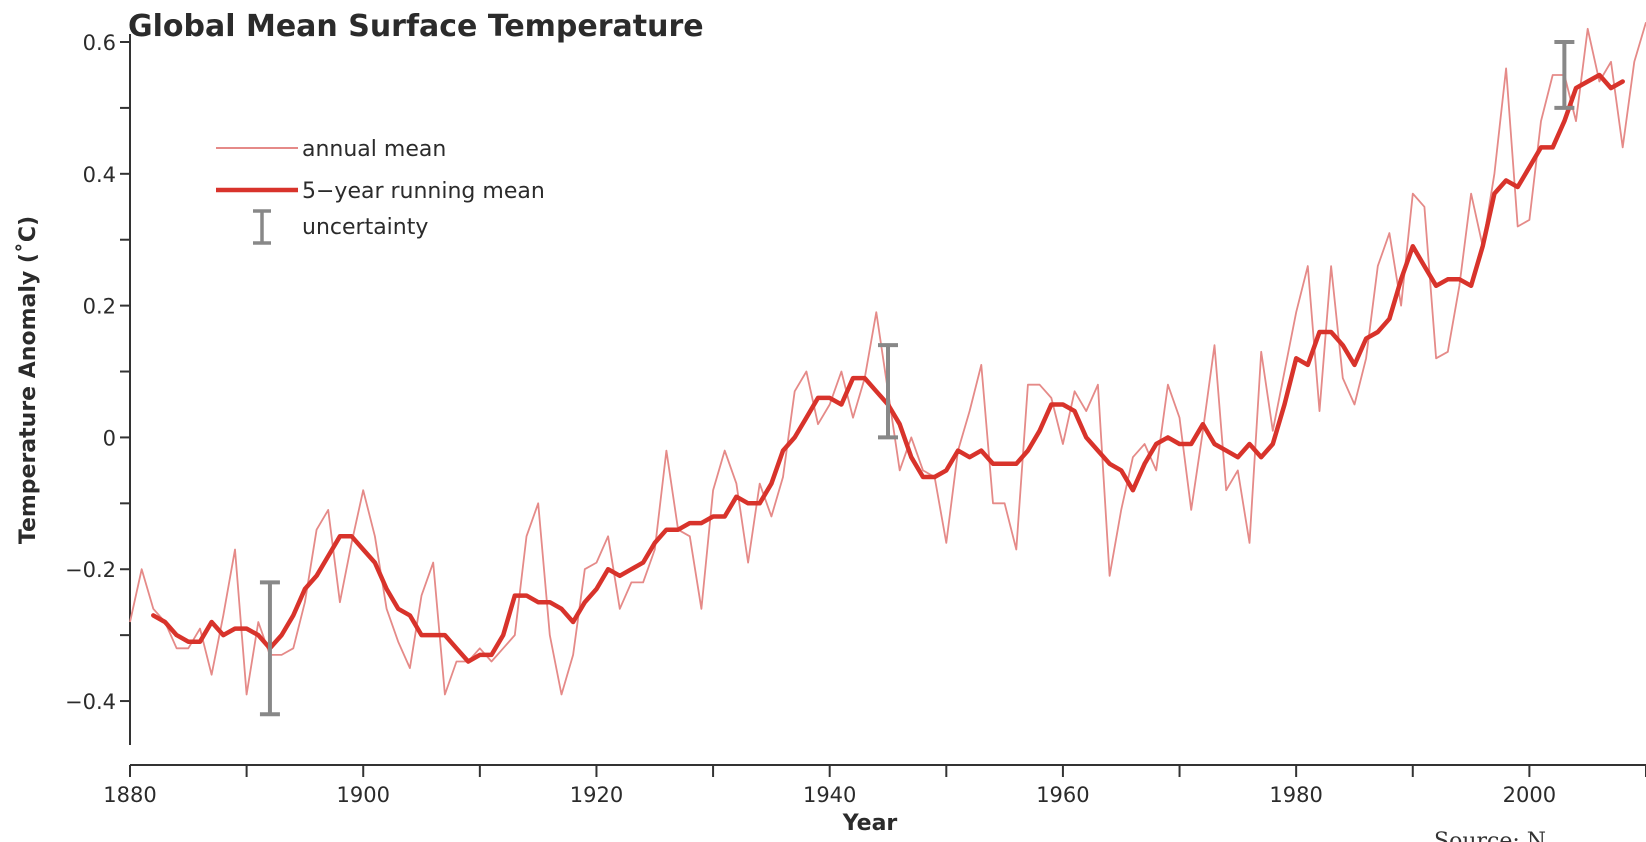 Image resolution: width=1646 pixels, height=842 pixels. What do you see at coordinates (870, 823) in the screenshot?
I see `x-axis-title: Year` at bounding box center [870, 823].